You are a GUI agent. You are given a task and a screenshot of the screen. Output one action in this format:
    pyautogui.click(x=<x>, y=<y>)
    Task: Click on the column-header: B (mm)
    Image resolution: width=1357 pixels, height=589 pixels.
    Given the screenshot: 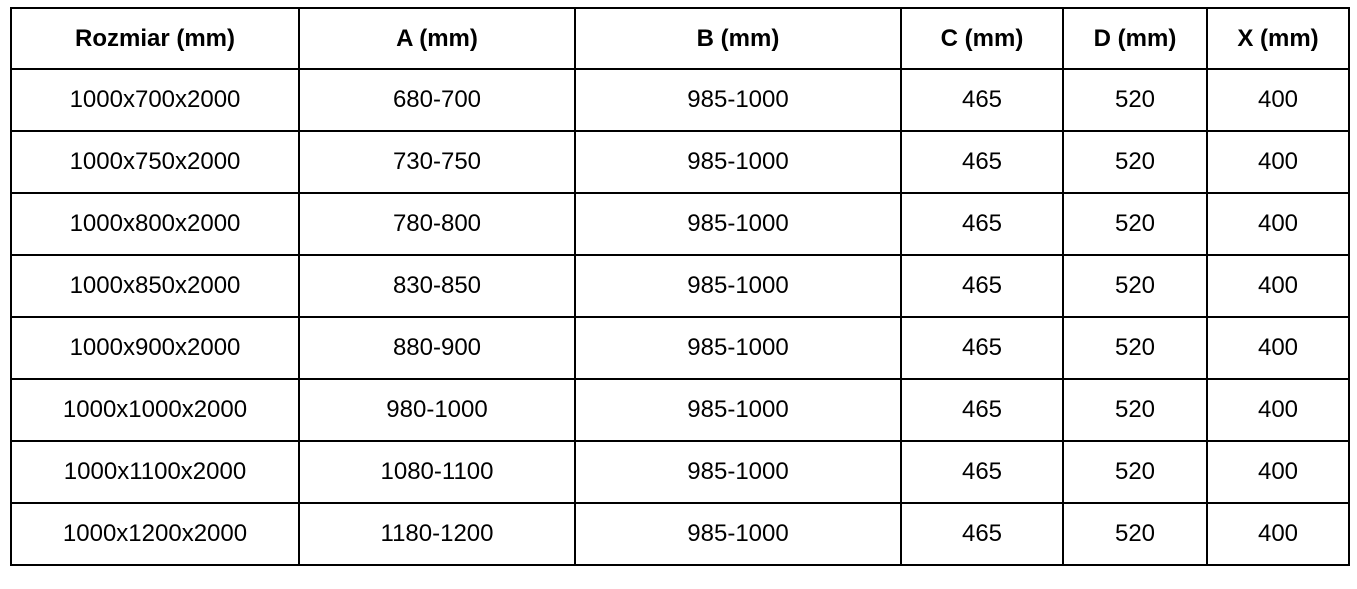 What is the action you would take?
    pyautogui.click(x=738, y=38)
    